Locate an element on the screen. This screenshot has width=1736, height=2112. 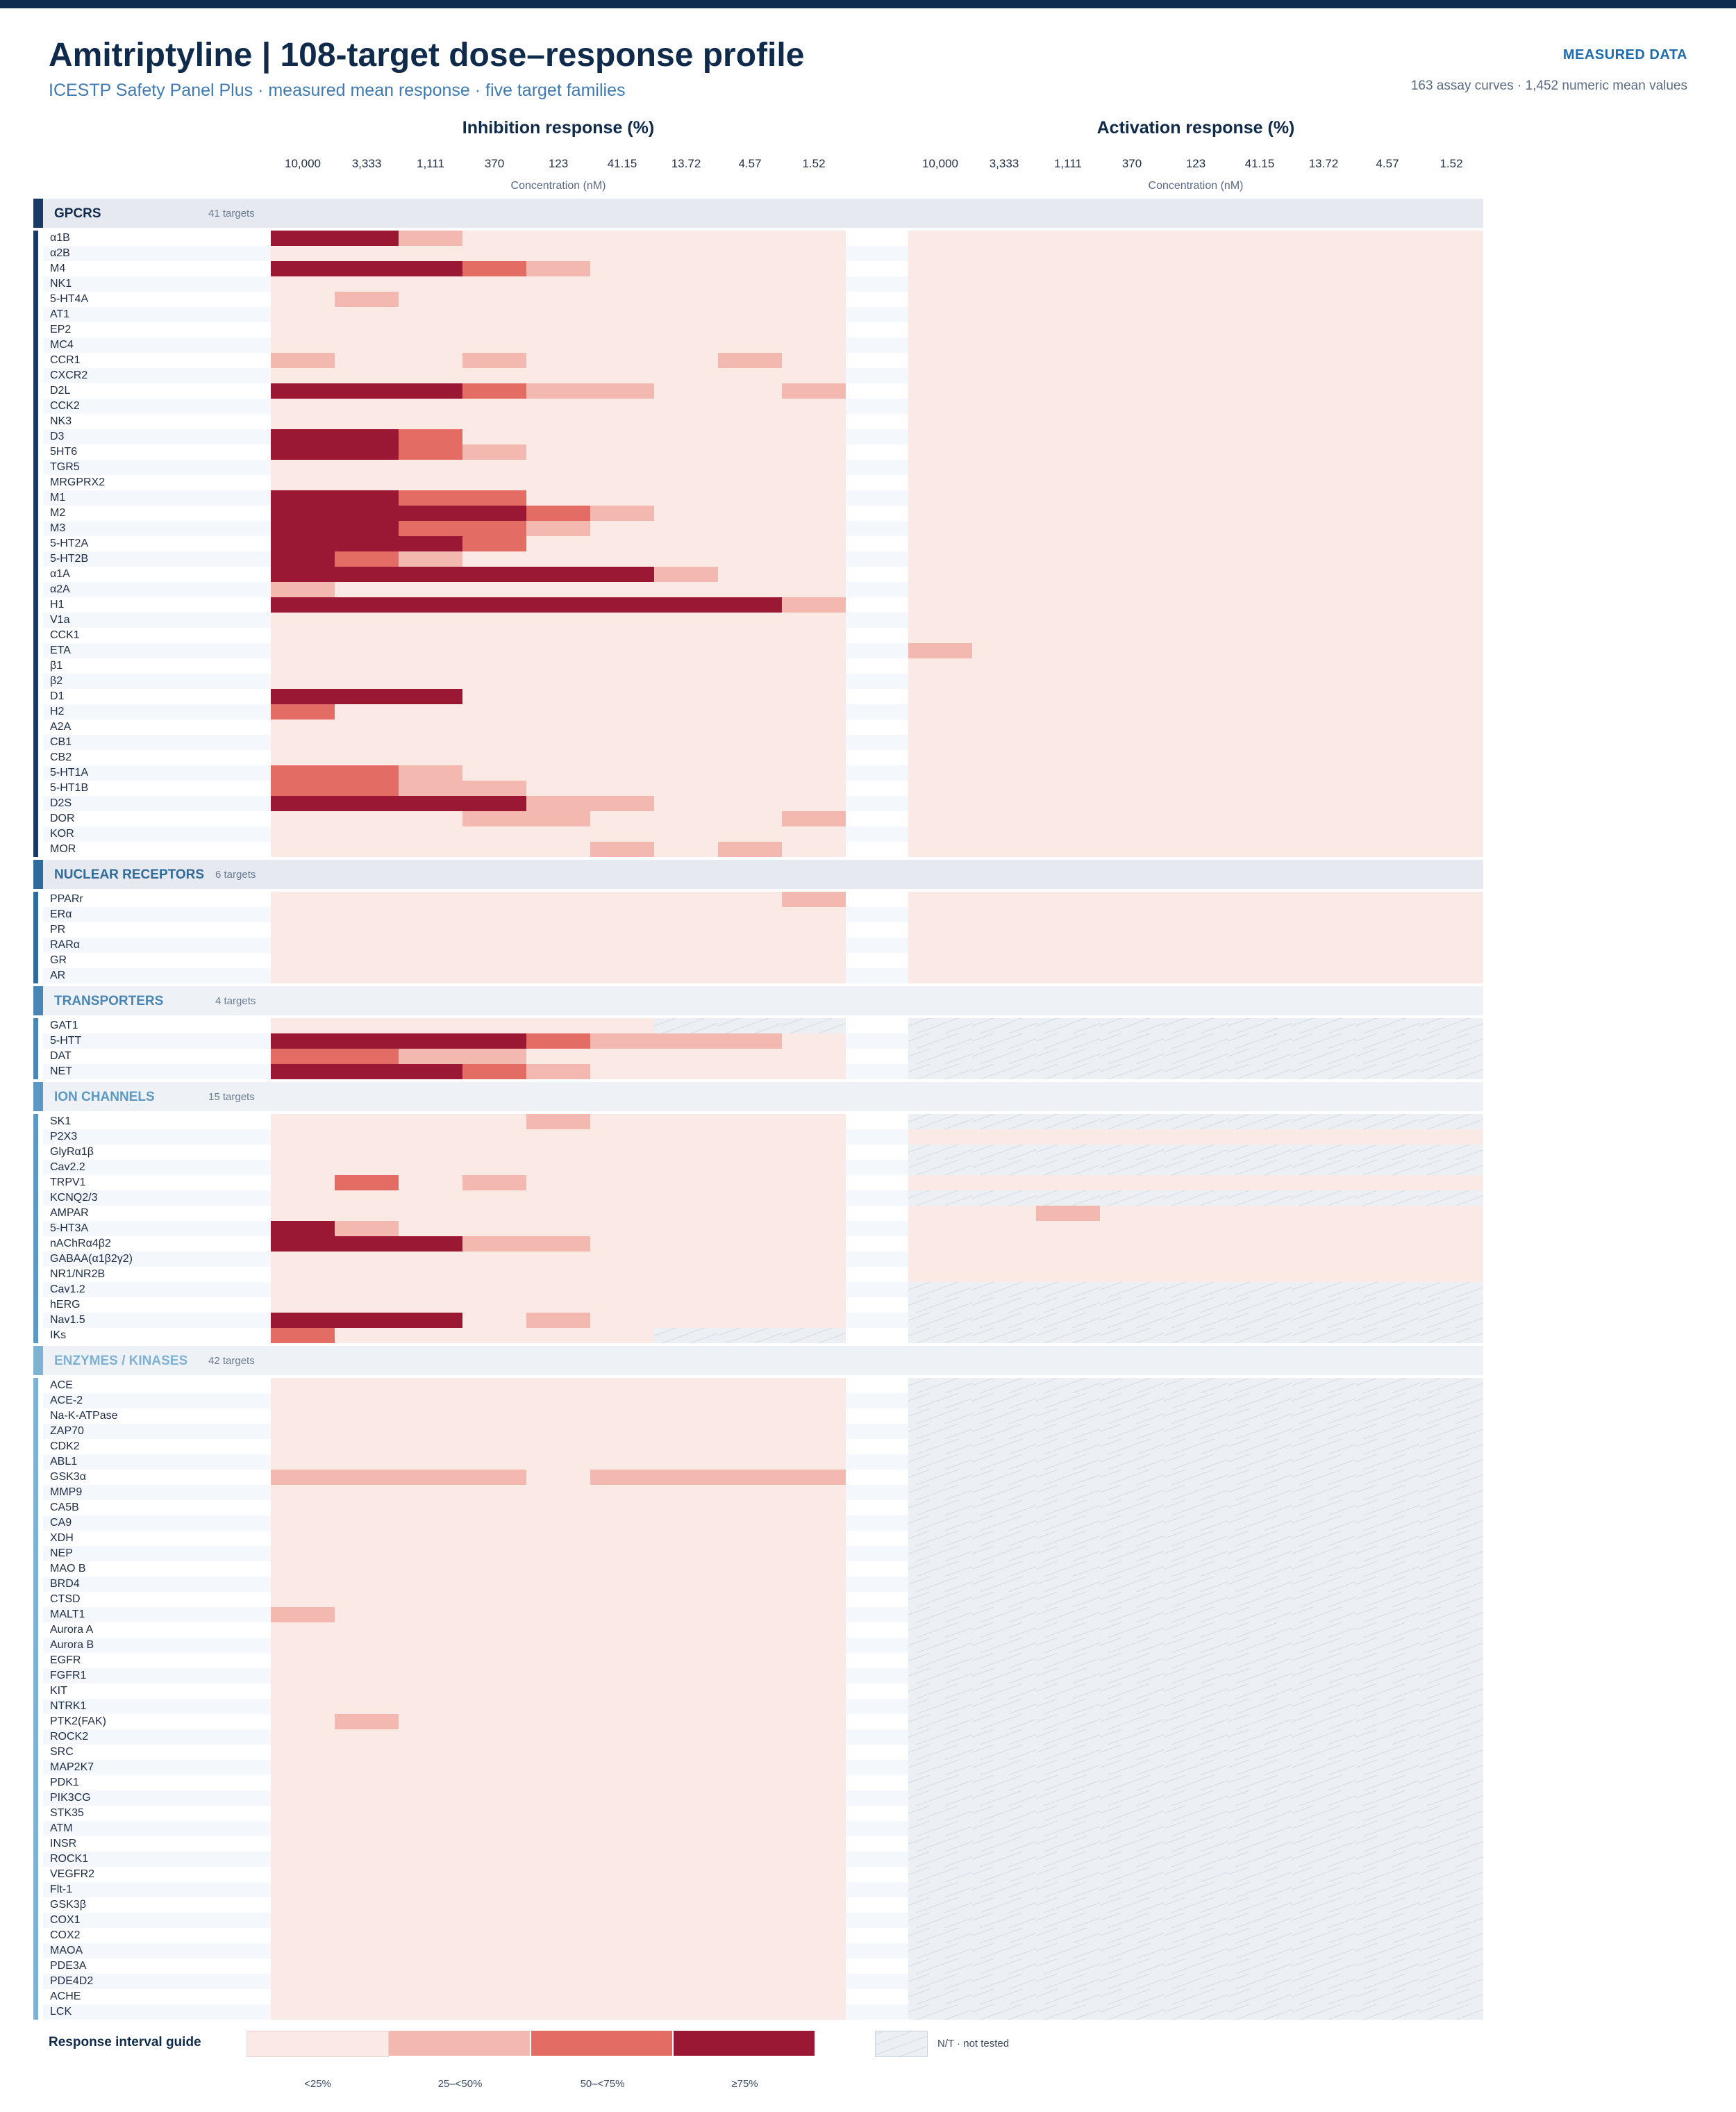
target-label: 5-HT2B is located at coordinates (69, 559).